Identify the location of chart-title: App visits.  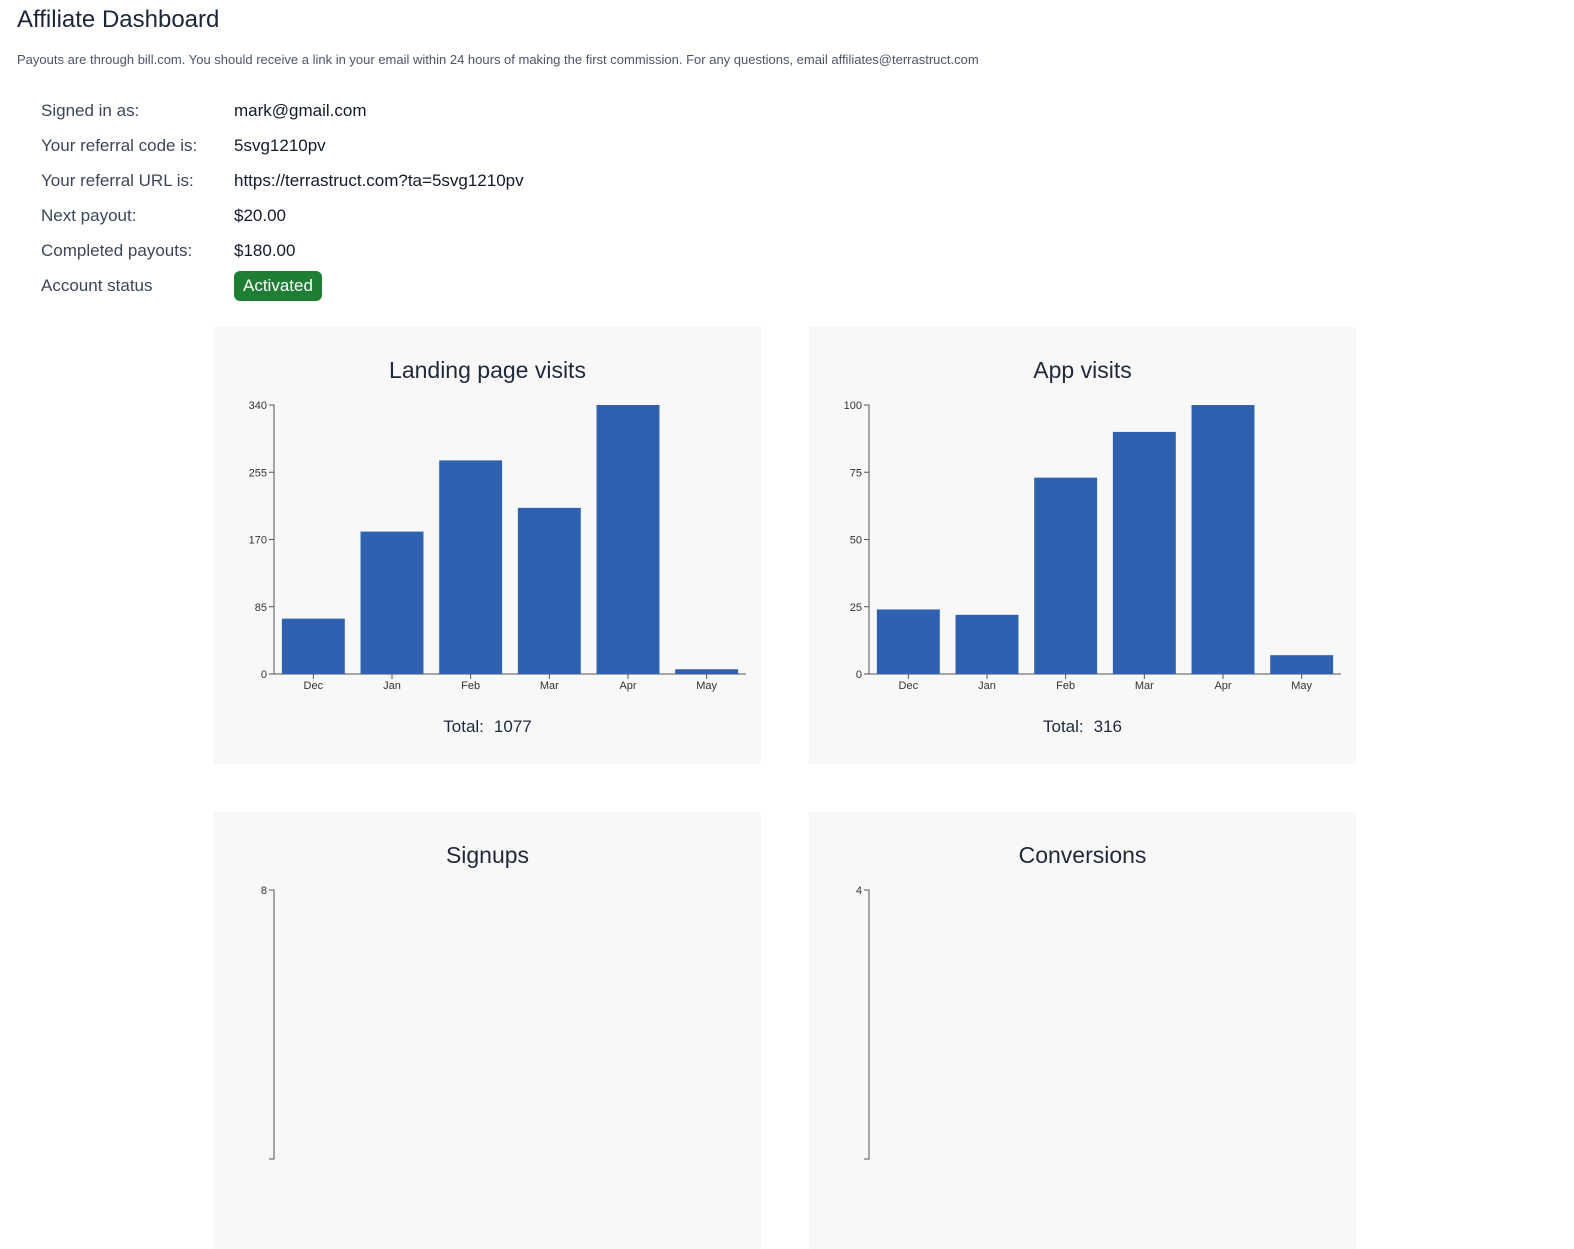
(1082, 370).